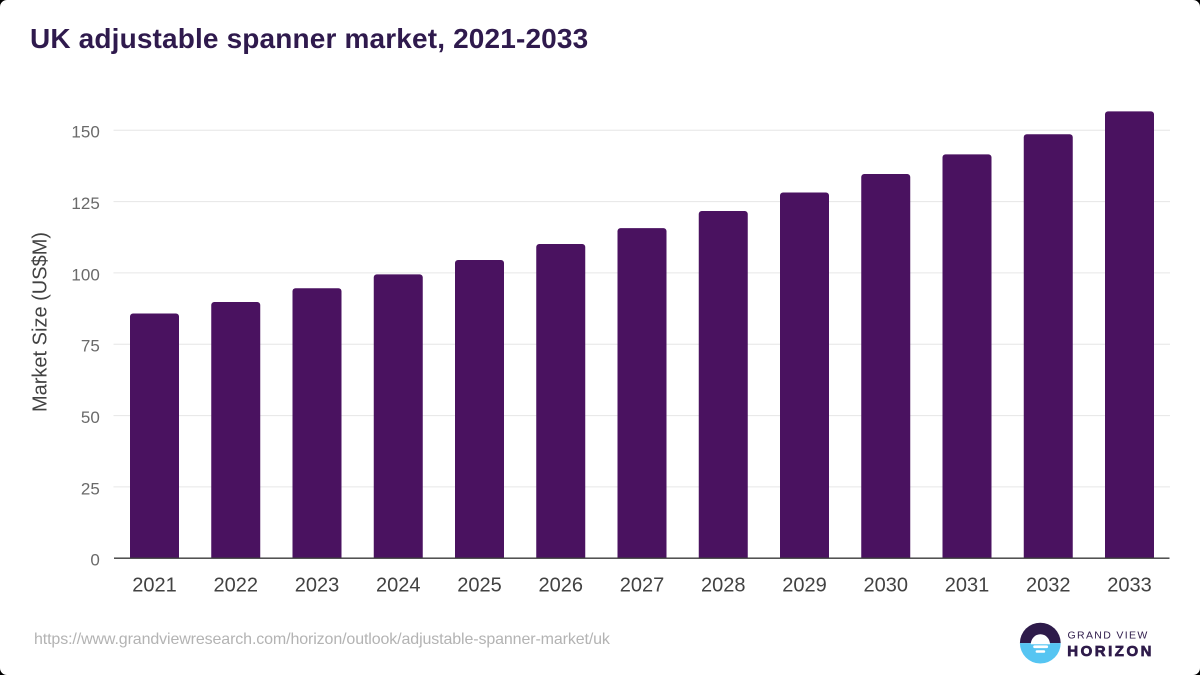  I want to click on svg-text: 2028, so click(723, 586).